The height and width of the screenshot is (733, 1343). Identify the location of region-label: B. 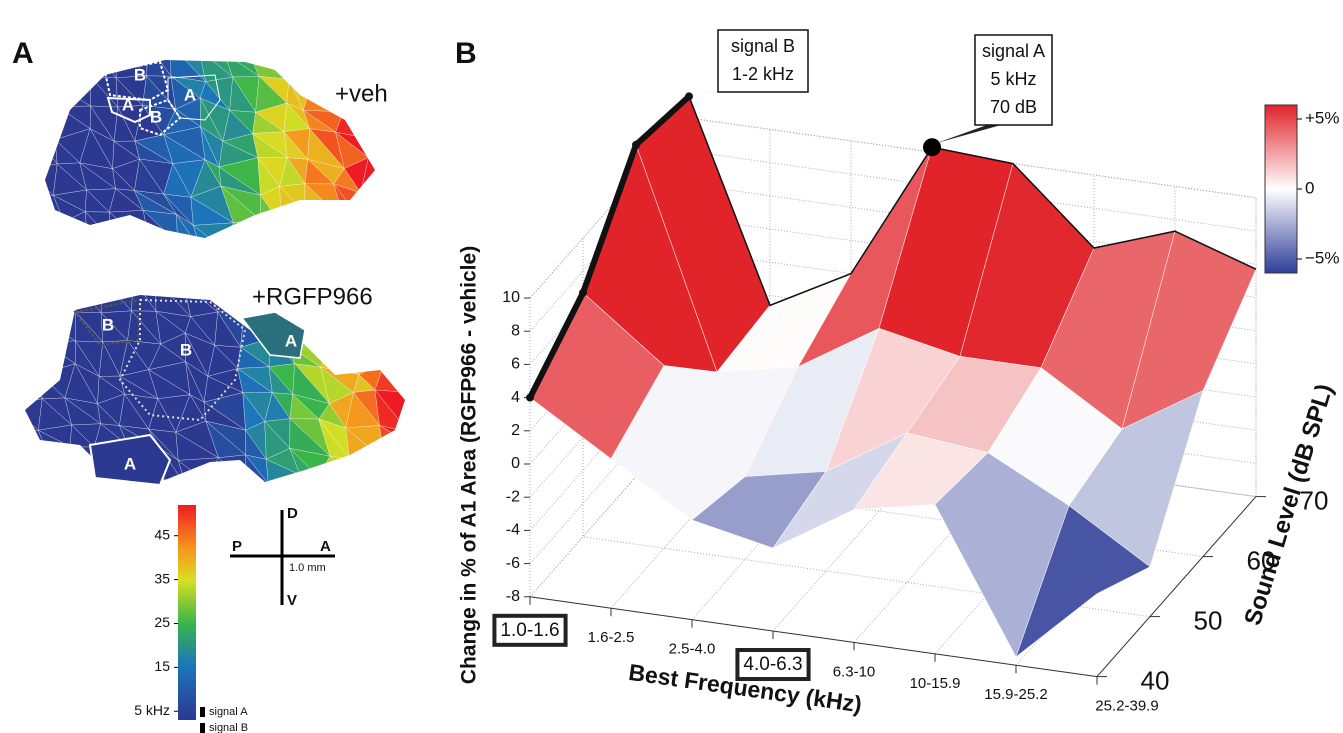
(156, 116).